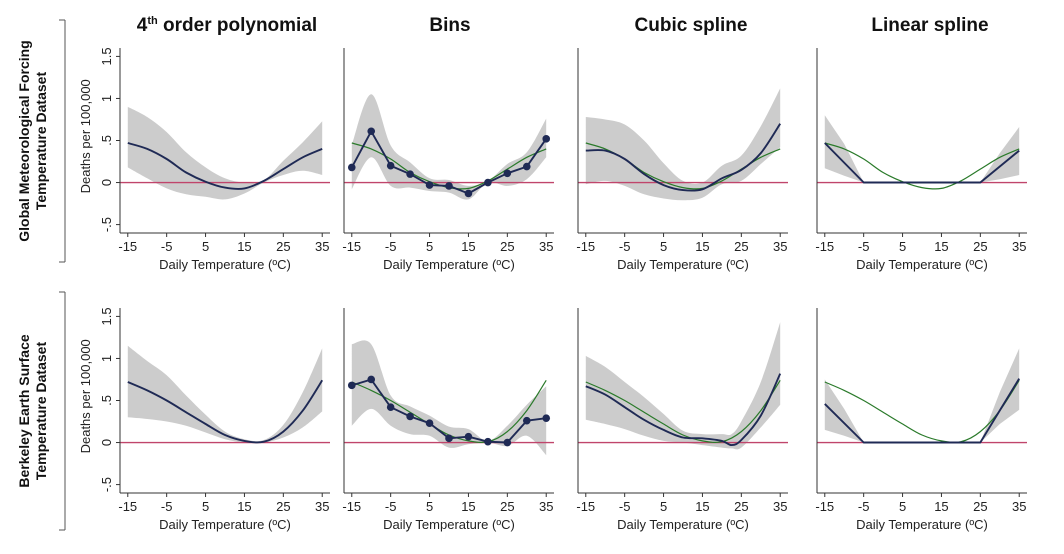 This screenshot has width=1064, height=554. I want to click on y-tick-label: .5, so click(106, 400).